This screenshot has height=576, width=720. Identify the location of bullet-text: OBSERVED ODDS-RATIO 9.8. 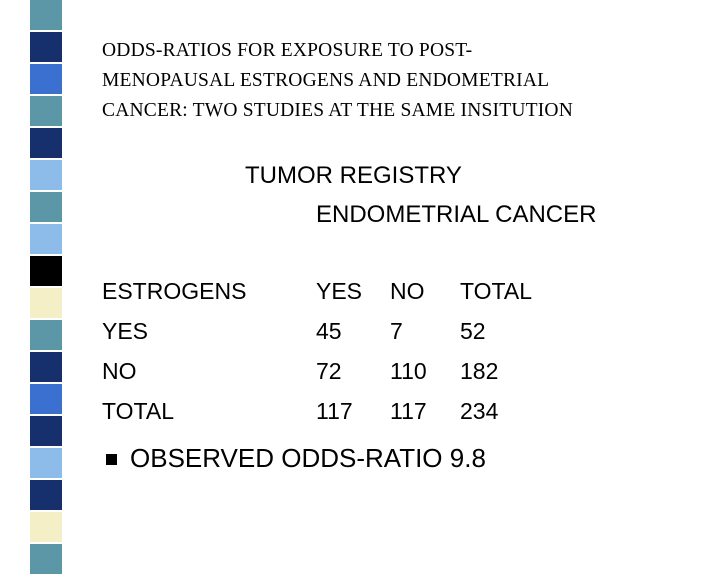
(308, 458).